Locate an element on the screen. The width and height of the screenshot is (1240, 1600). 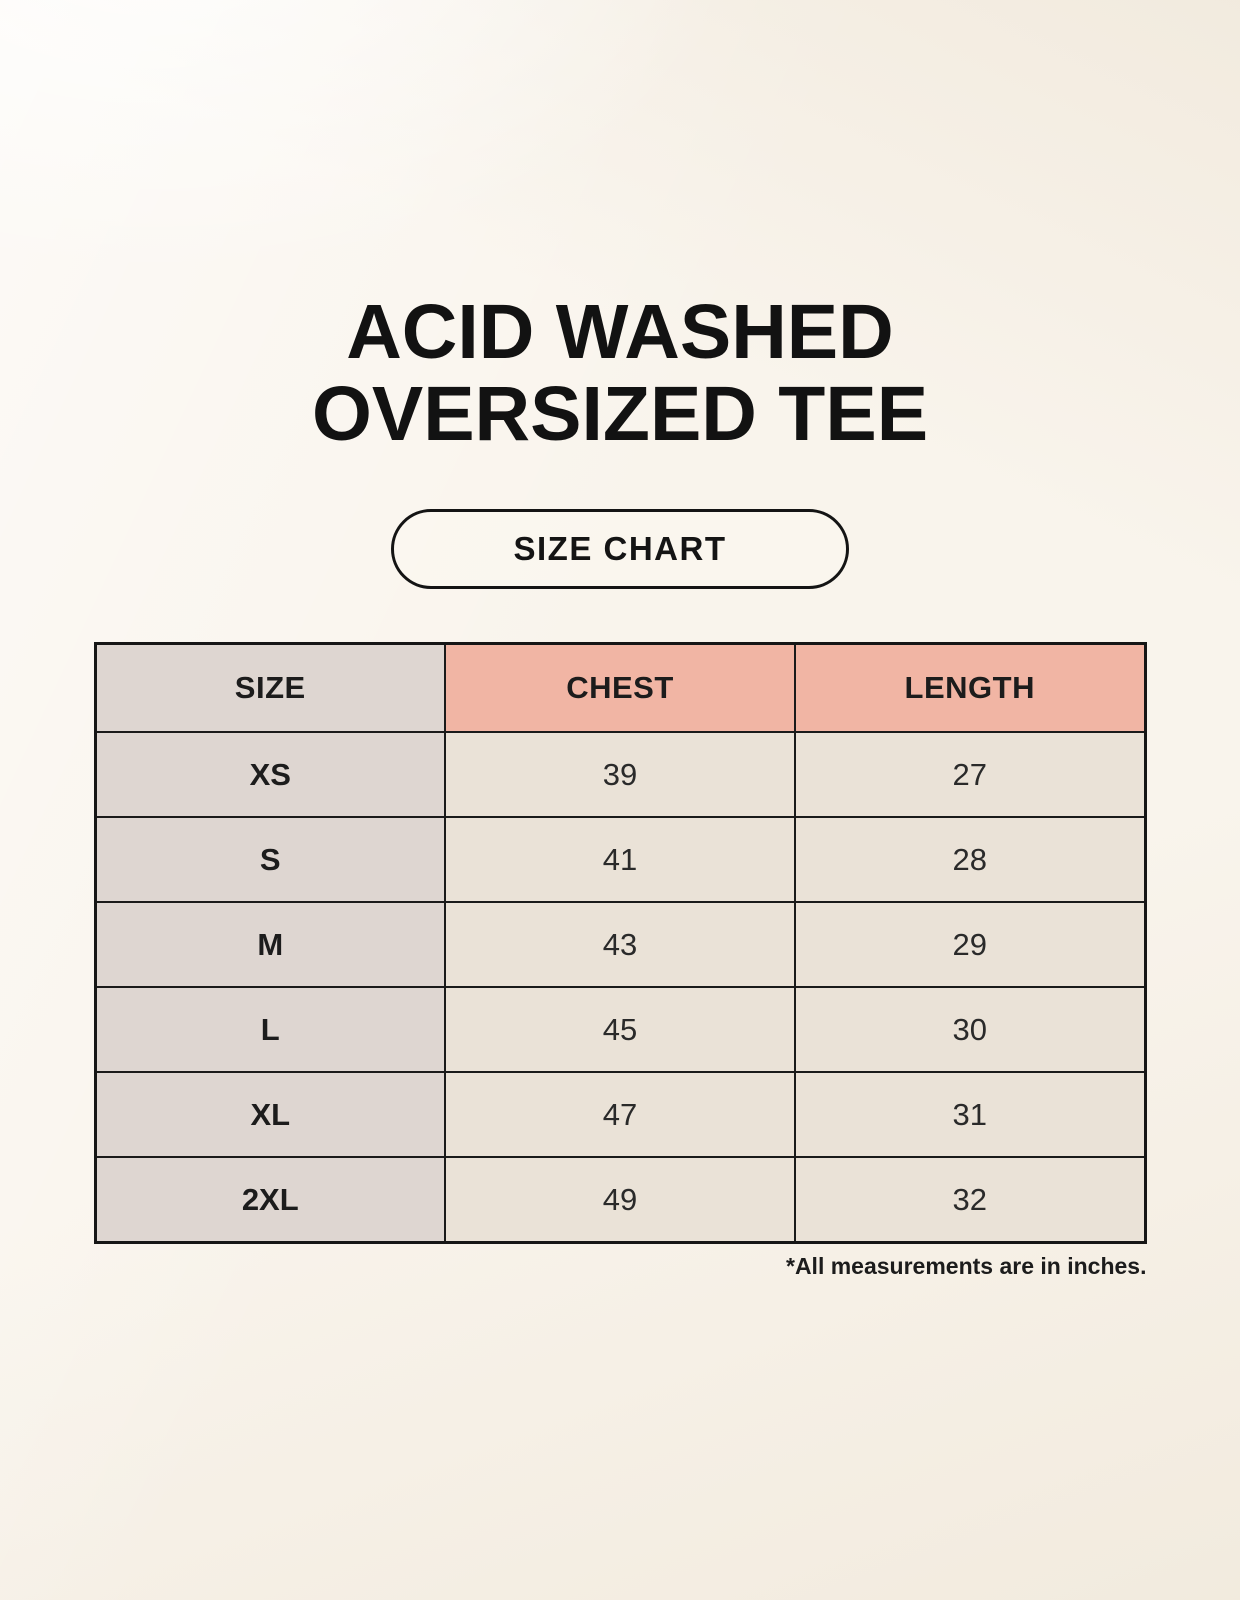
size-cell: L is located at coordinates (270, 1030).